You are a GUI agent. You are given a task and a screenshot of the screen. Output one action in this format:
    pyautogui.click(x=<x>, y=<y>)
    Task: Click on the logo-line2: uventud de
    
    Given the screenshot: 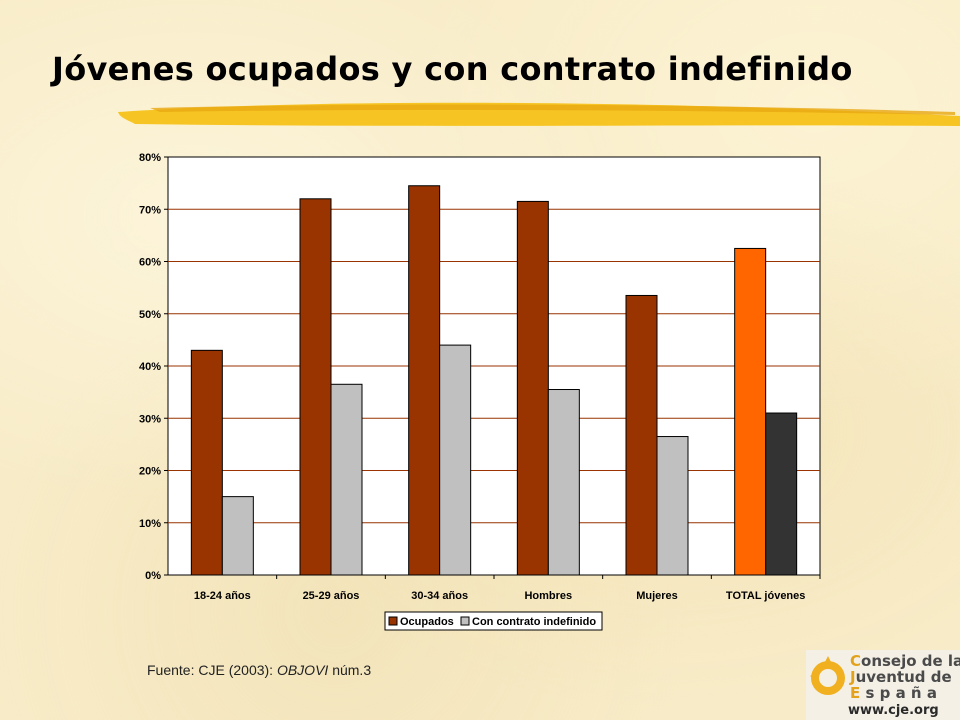 What is the action you would take?
    pyautogui.click(x=903, y=677)
    